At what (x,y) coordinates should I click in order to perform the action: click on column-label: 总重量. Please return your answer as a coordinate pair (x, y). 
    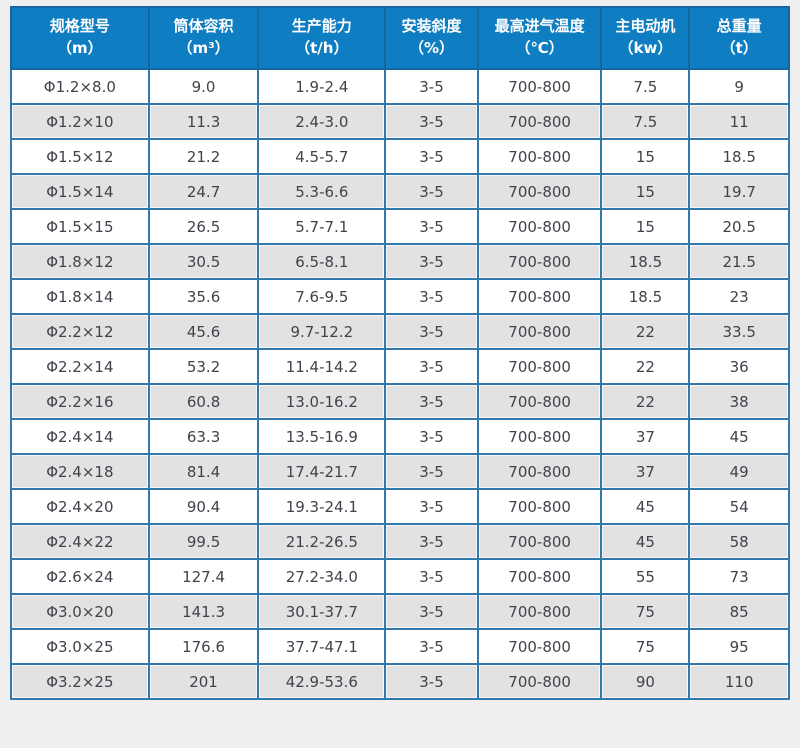
    Looking at the image, I should click on (739, 26).